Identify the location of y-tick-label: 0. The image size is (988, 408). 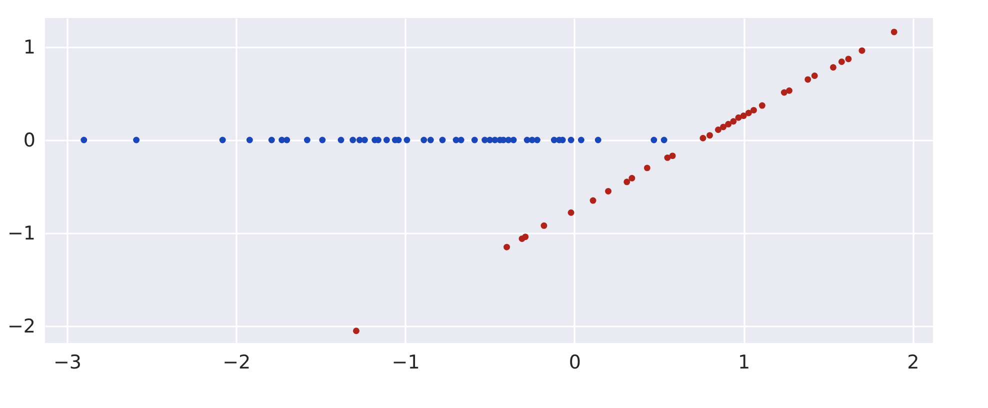
(29, 140).